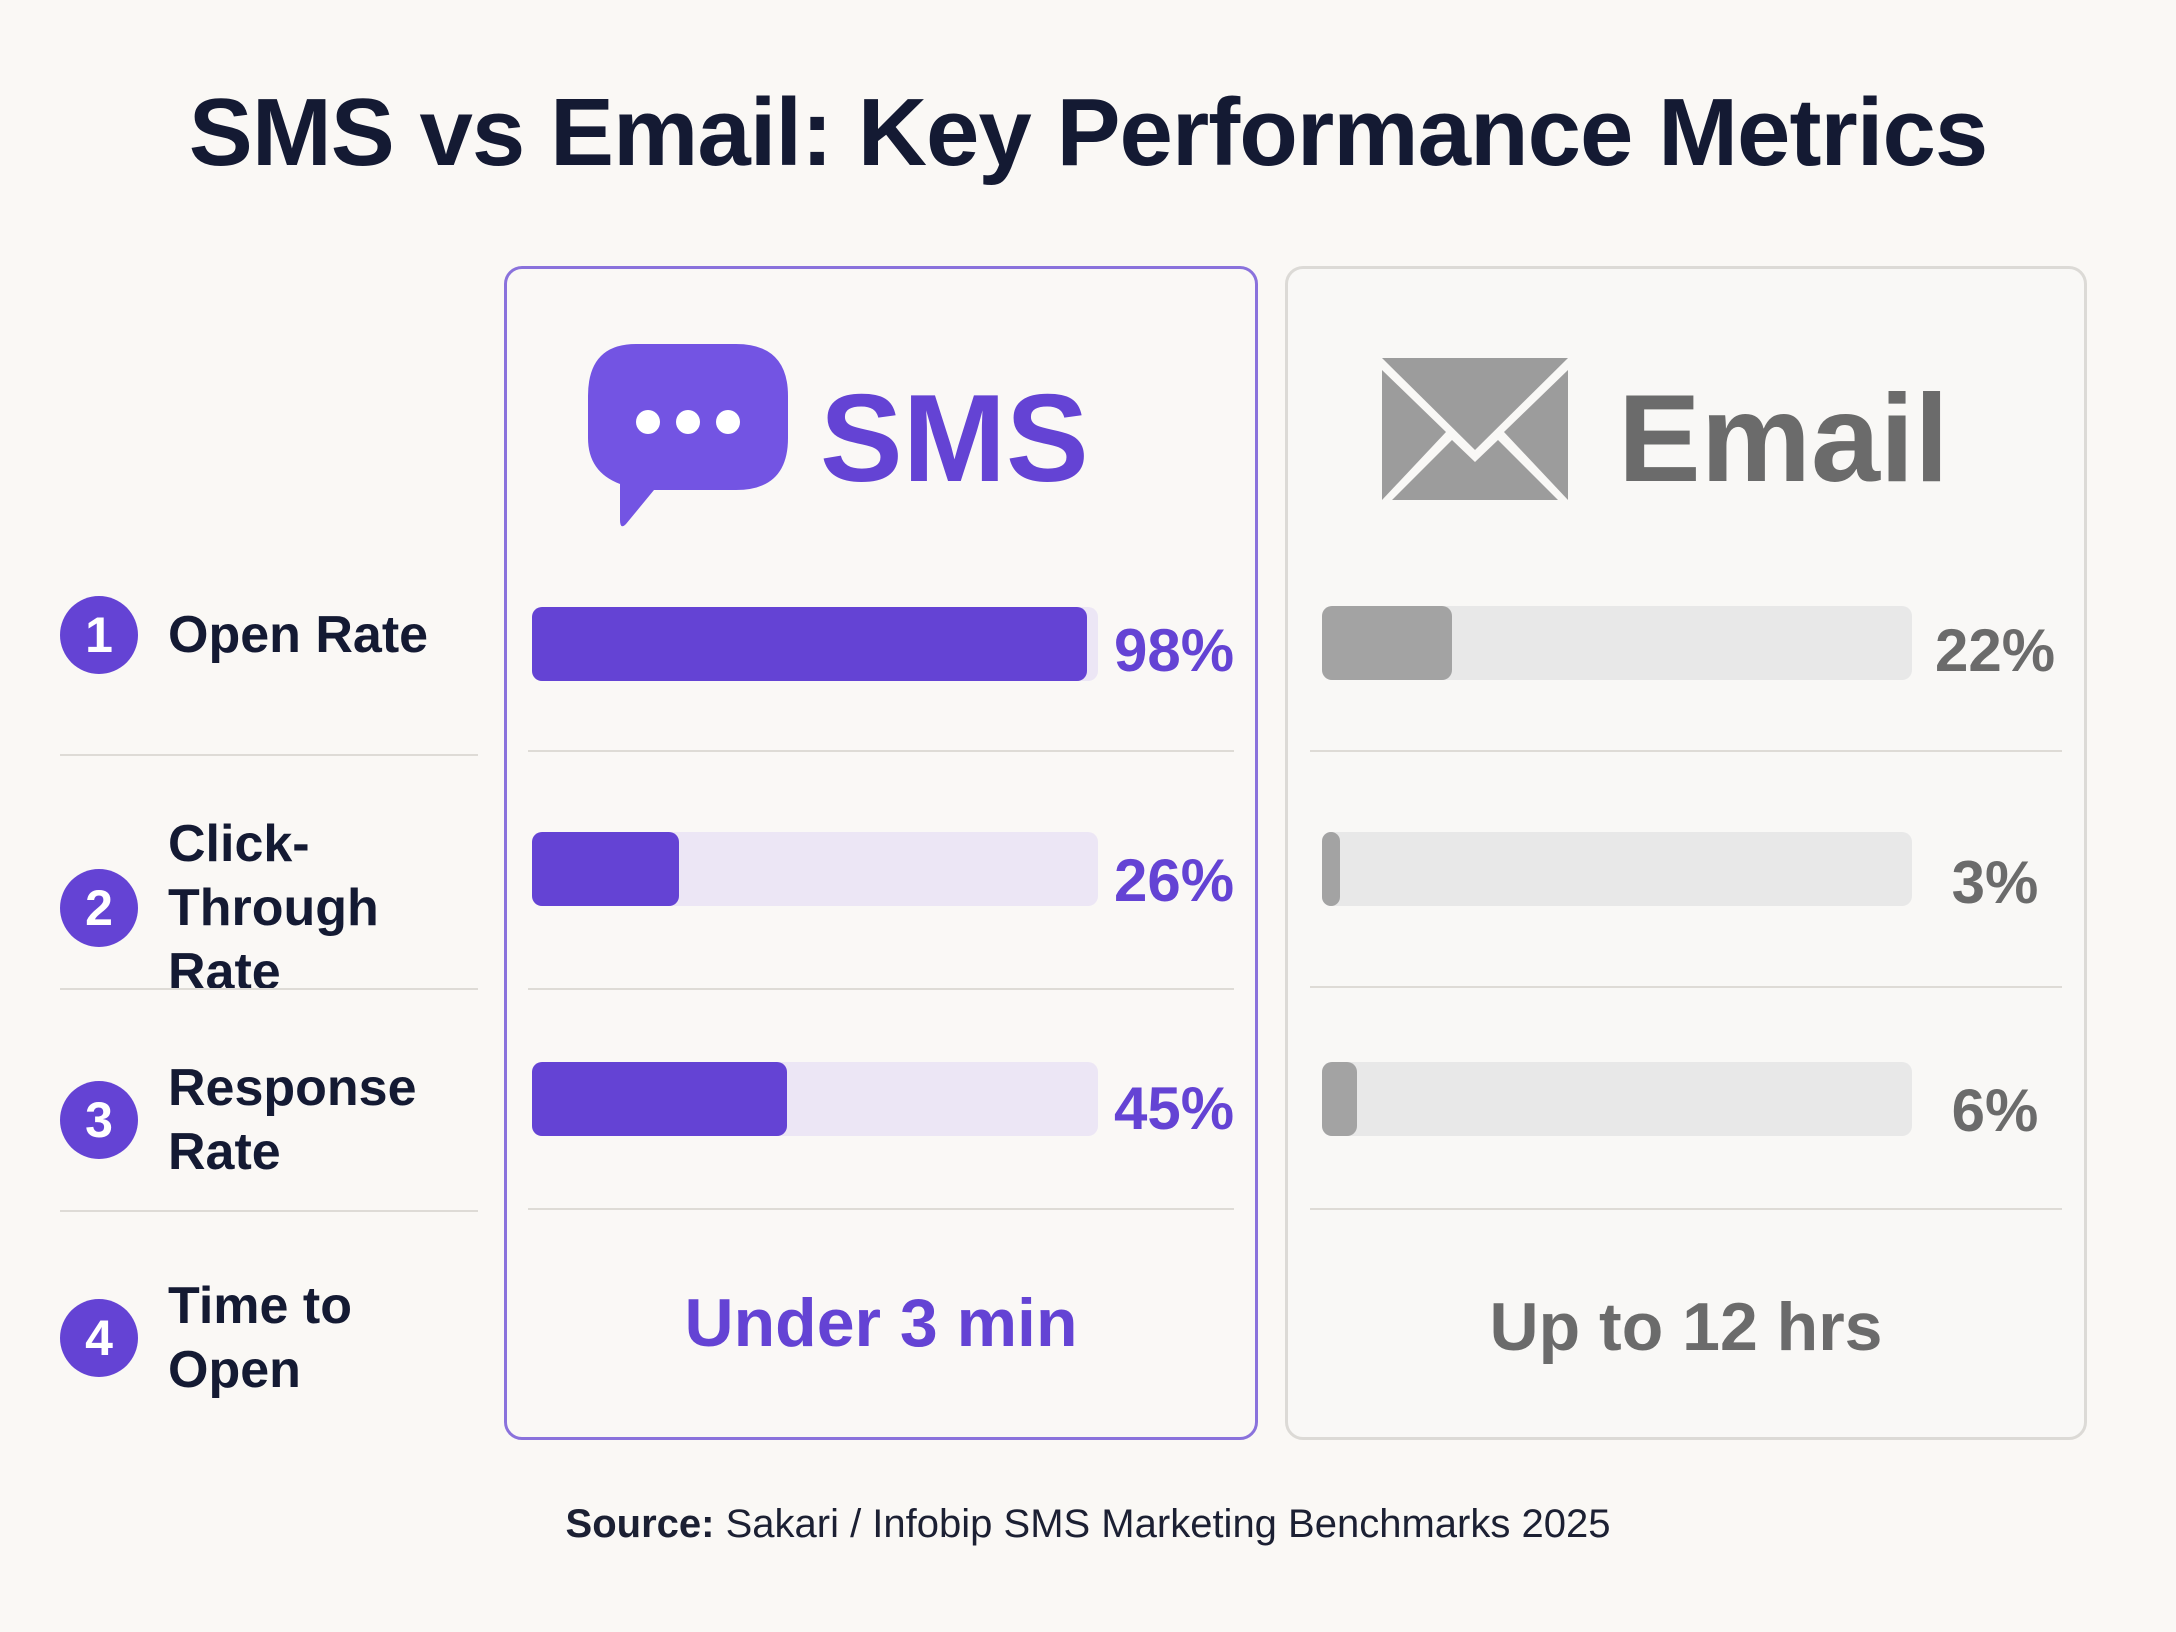 This screenshot has width=2176, height=1632. What do you see at coordinates (1995, 1110) in the screenshot?
I see `email-value-label: 6%` at bounding box center [1995, 1110].